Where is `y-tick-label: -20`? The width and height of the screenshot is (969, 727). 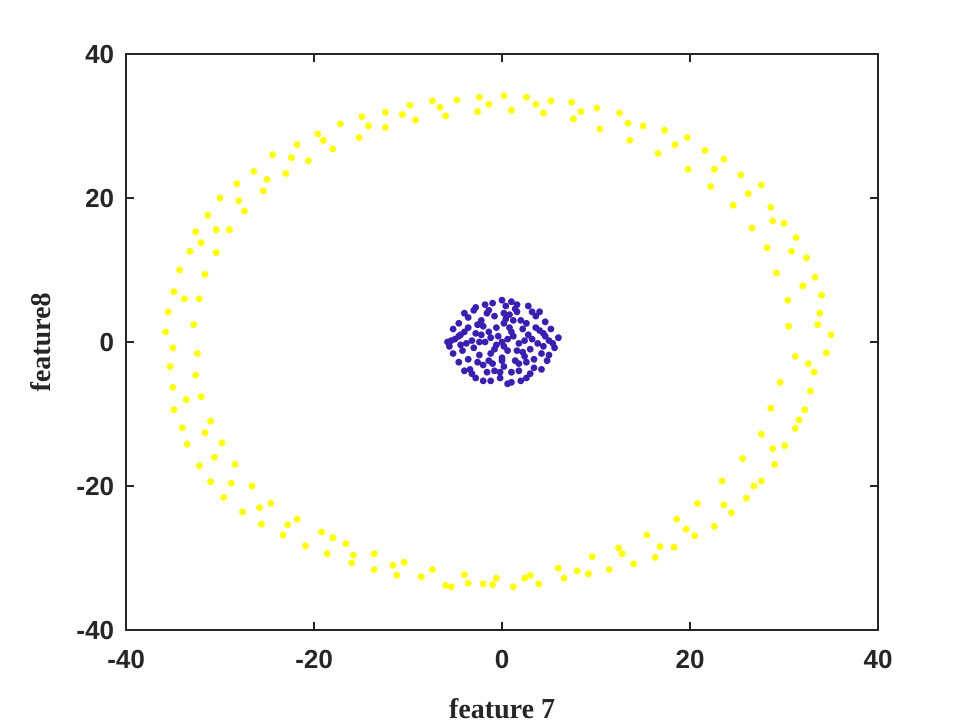 y-tick-label: -20 is located at coordinates (95, 486).